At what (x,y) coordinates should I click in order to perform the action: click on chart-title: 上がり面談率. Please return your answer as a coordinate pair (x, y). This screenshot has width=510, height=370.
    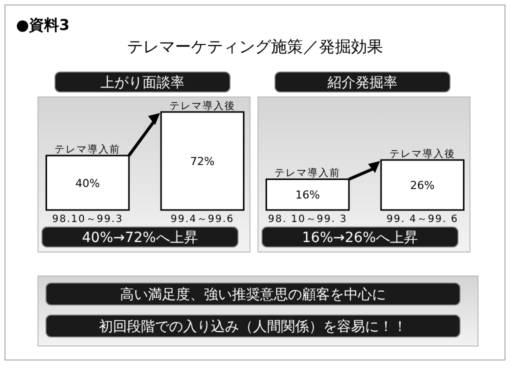
    Looking at the image, I should click on (142, 83).